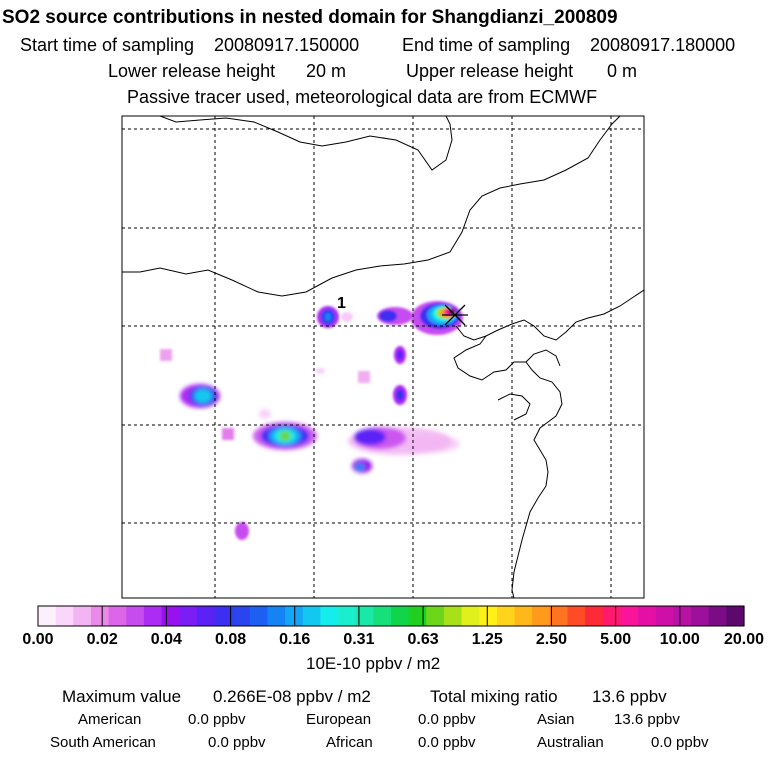  Describe the element at coordinates (107, 45) in the screenshot. I see `start-time-label: Start time of sampling` at that location.